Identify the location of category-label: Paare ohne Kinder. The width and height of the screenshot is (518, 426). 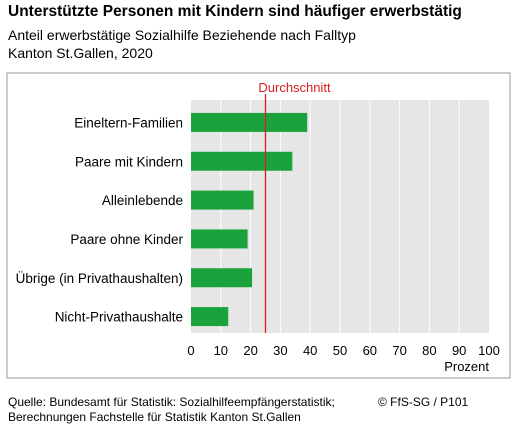
(126, 239).